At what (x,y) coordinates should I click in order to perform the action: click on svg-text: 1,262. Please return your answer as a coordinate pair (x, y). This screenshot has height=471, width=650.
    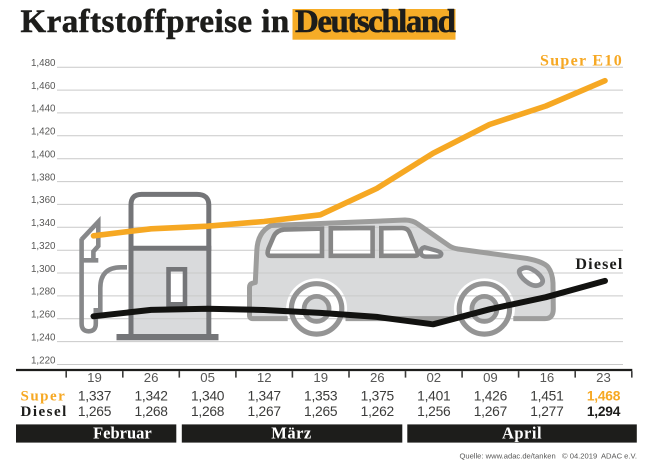
    Looking at the image, I should click on (377, 411).